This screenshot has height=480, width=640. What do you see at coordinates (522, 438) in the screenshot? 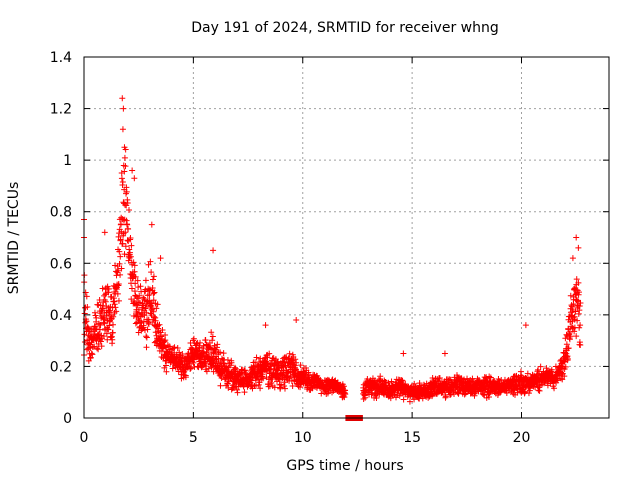
I see `x-tick-label: 20` at bounding box center [522, 438].